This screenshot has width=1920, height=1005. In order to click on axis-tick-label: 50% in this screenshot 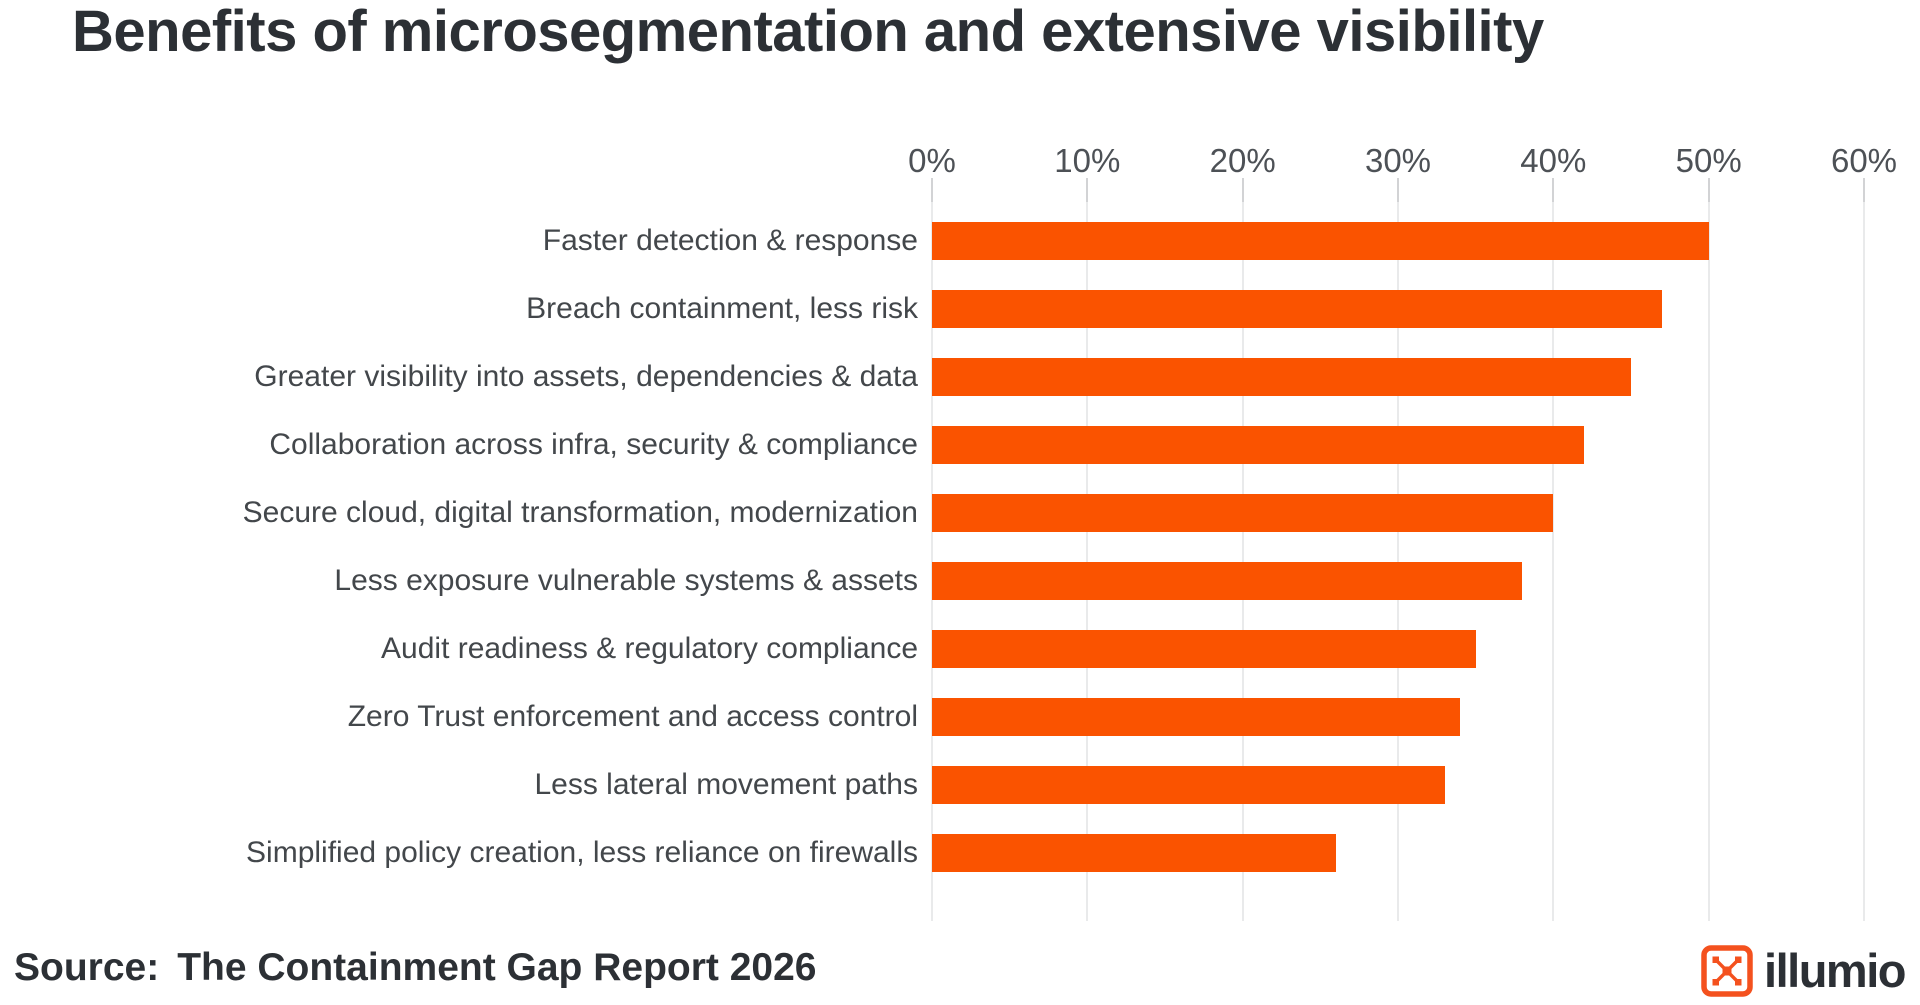, I will do `click(1708, 160)`.